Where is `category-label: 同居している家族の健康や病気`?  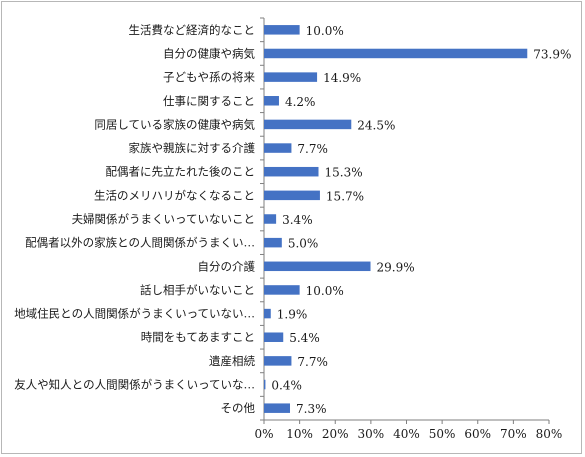
category-label: 同居している家族の健康や病気 is located at coordinates (174, 124).